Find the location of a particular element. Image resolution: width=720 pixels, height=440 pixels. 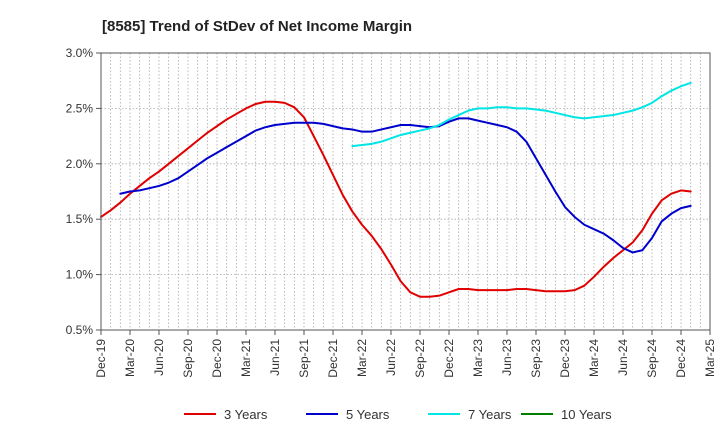

x-tick-label: Mar-20 is located at coordinates (130, 358).